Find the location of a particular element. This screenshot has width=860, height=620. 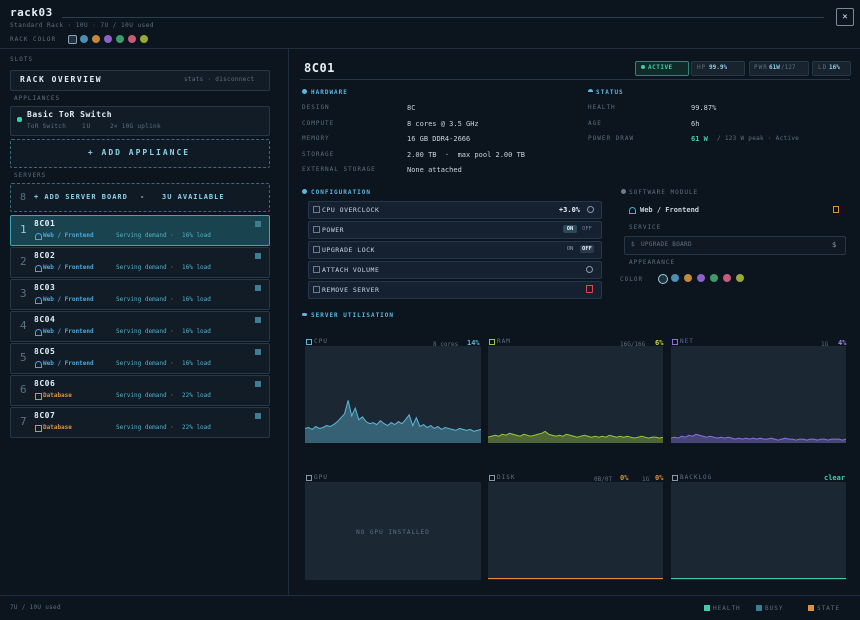

panel-info: 1G is located at coordinates (646, 479).